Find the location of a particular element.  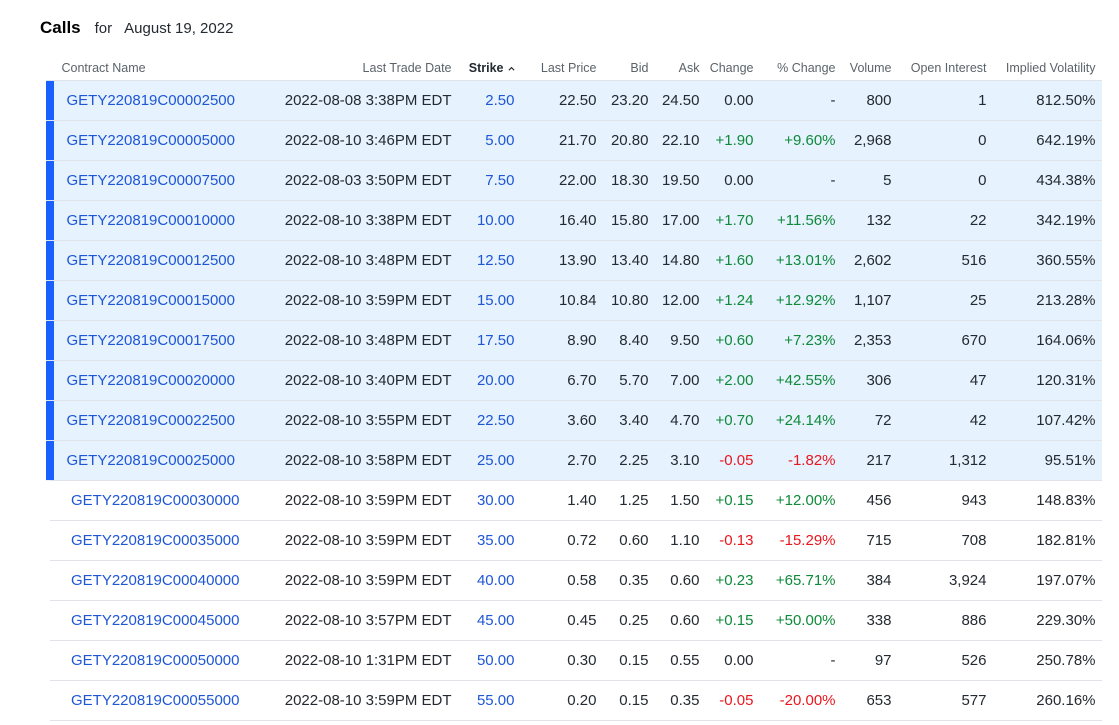

col-header-volume: Volume is located at coordinates (869, 68).